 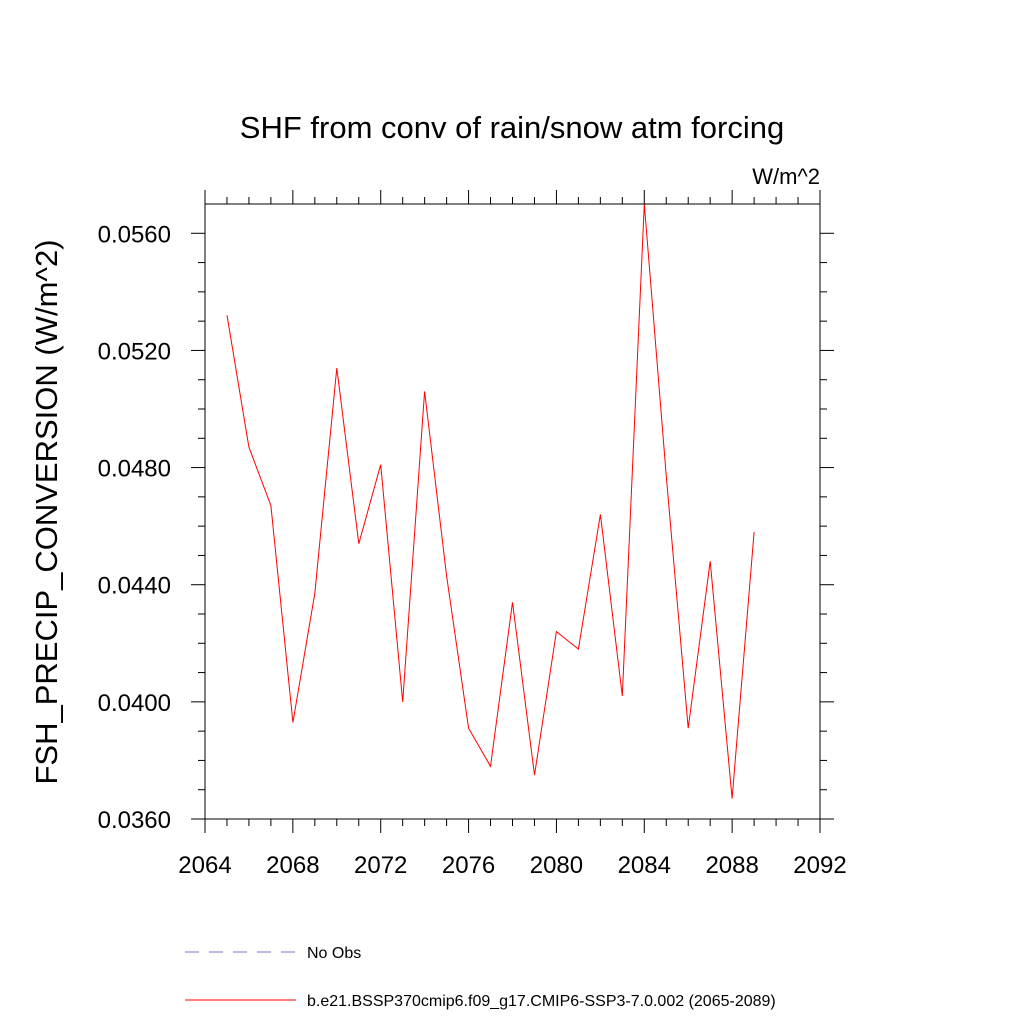 What do you see at coordinates (468, 865) in the screenshot?
I see `x-tick-label: 2076` at bounding box center [468, 865].